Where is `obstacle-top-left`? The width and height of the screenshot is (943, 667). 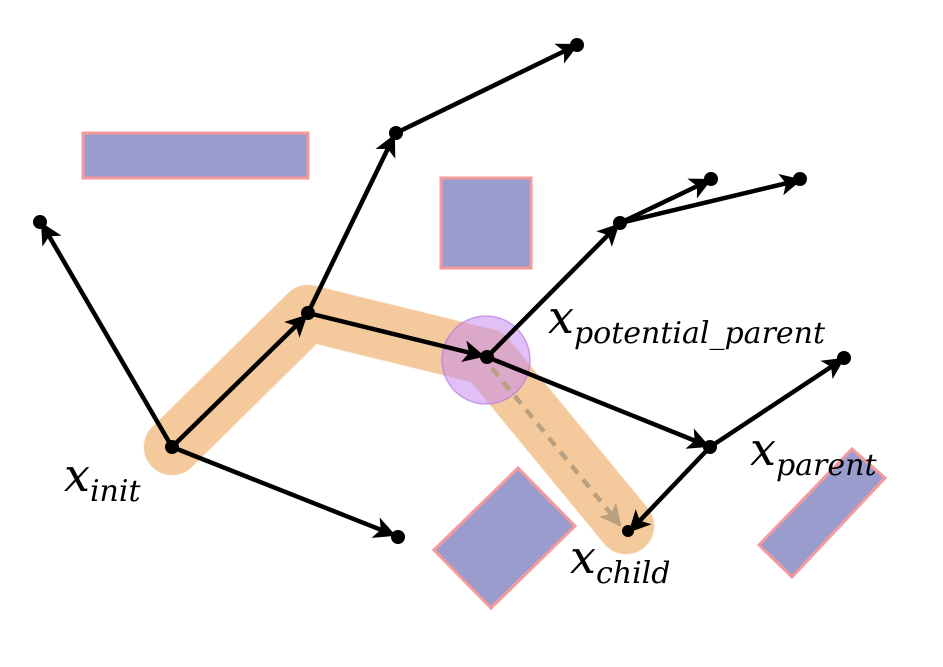 obstacle-top-left is located at coordinates (195, 155).